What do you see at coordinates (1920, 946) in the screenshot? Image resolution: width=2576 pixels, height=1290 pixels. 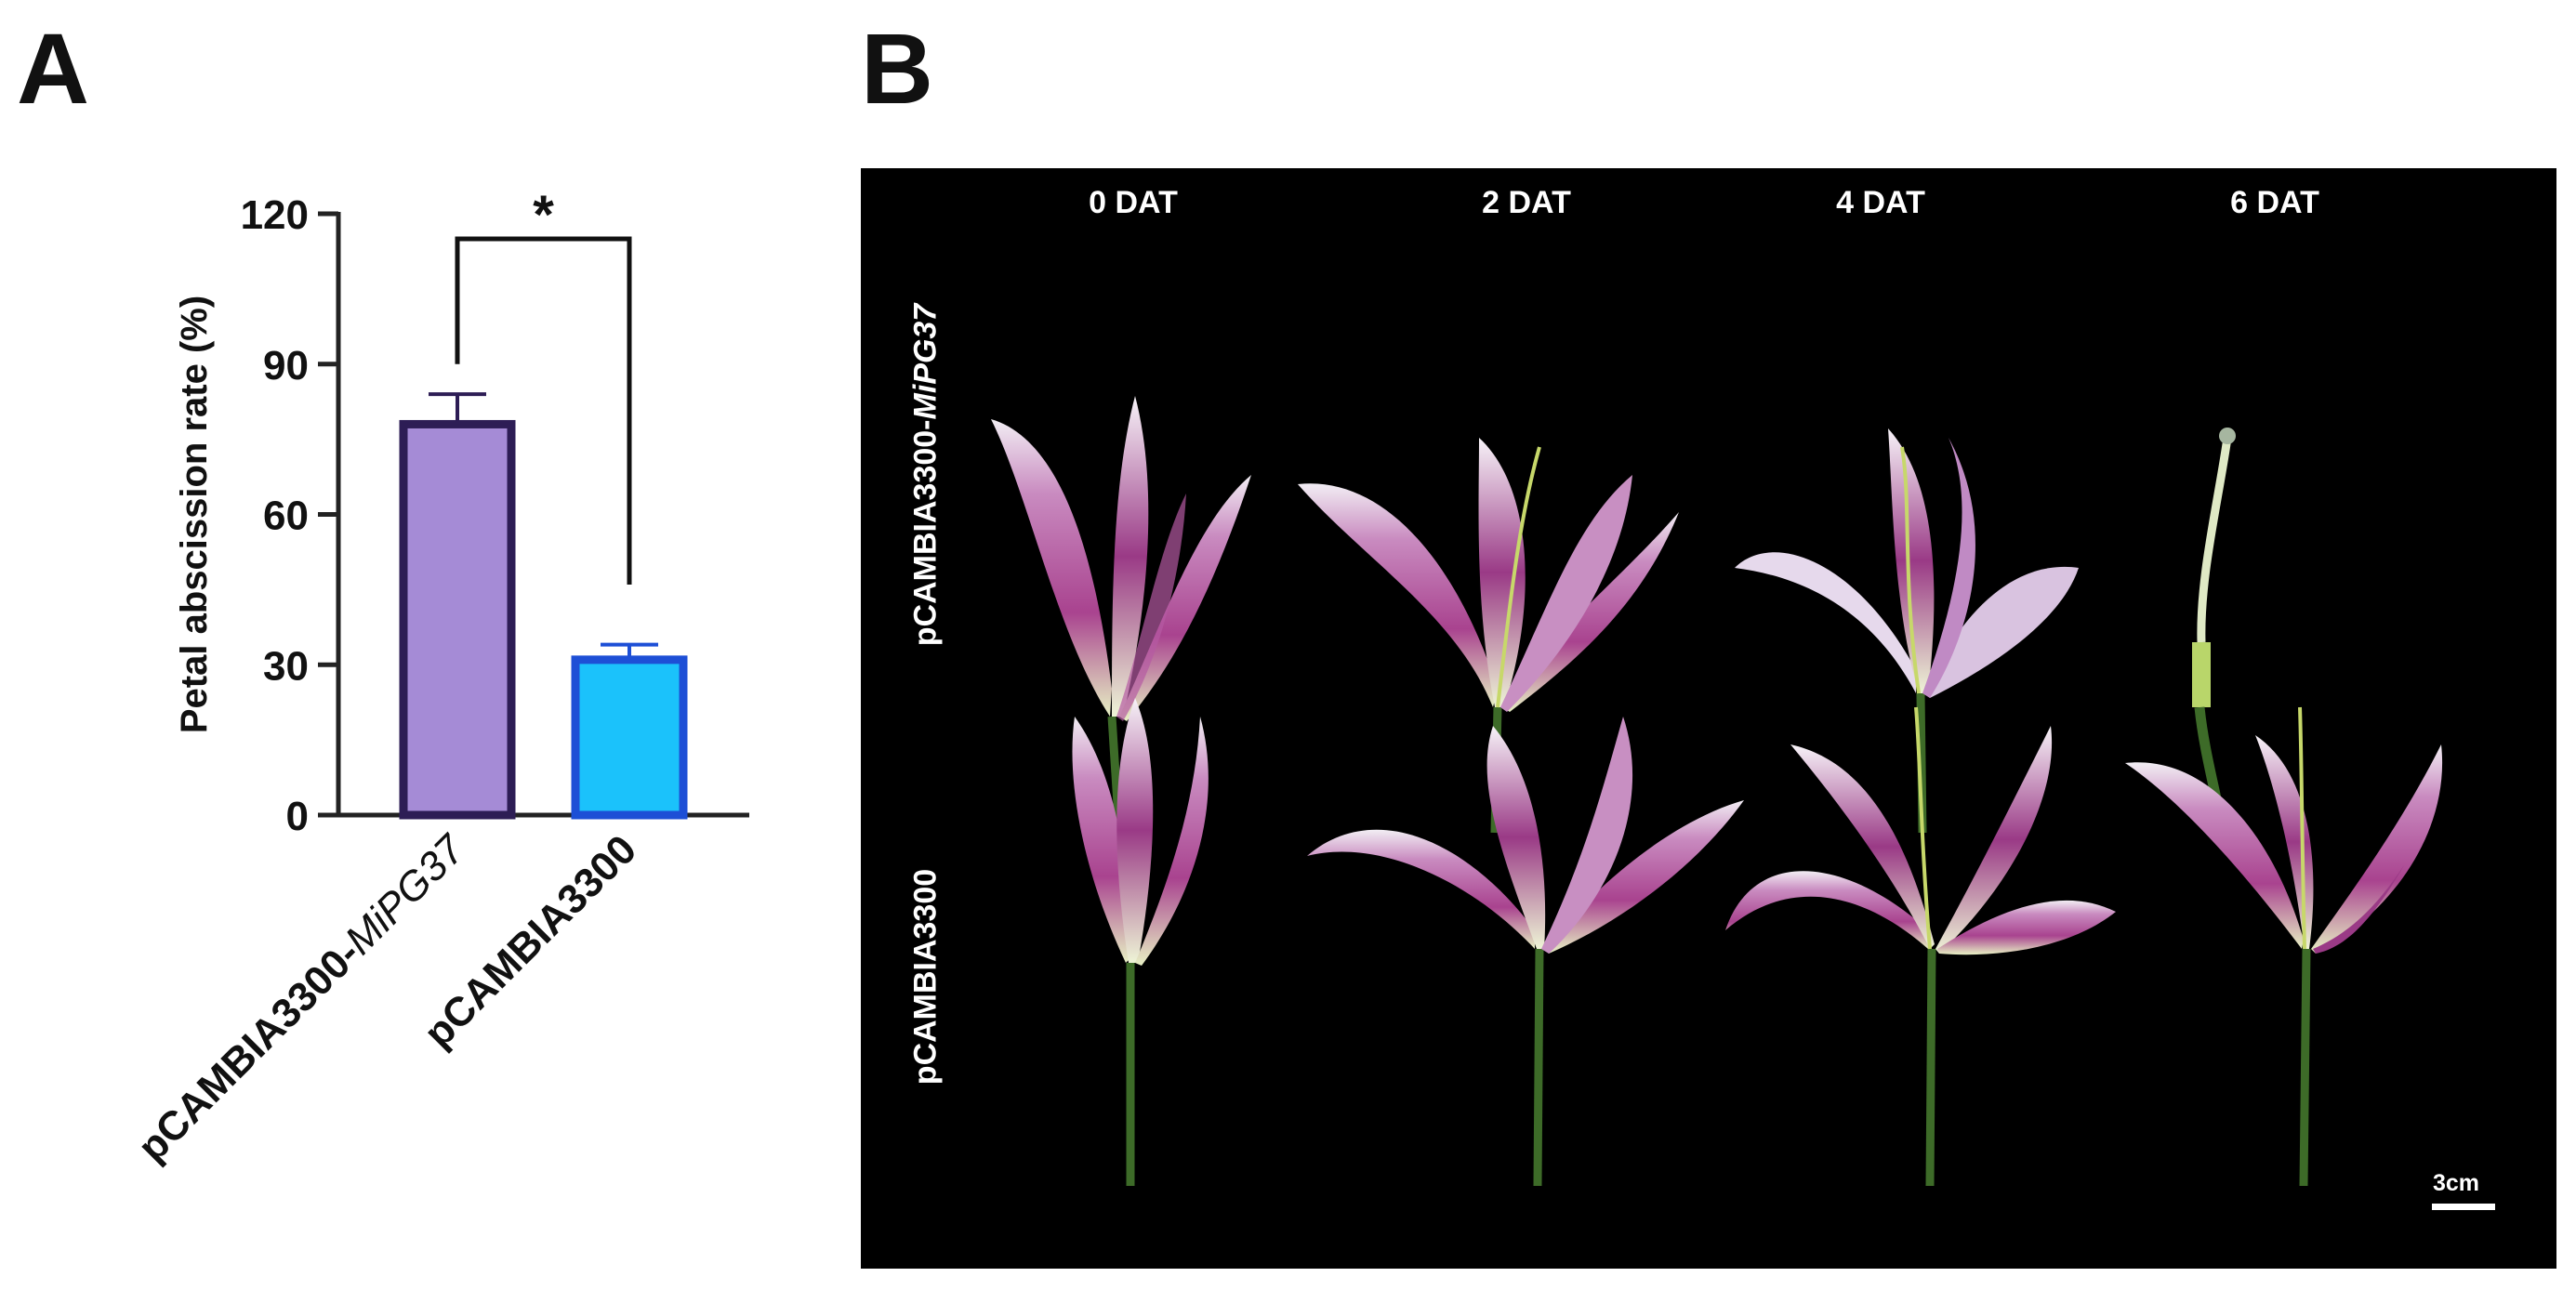 I see `flower-control-4dat` at bounding box center [1920, 946].